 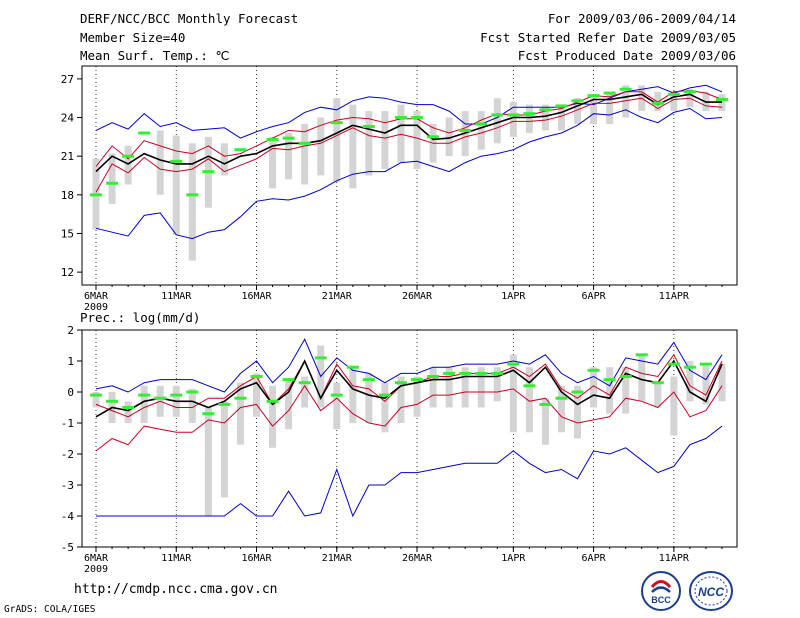 I want to click on forecast-range-label: For 2009/03/06-2009/04/14, so click(x=641, y=18).